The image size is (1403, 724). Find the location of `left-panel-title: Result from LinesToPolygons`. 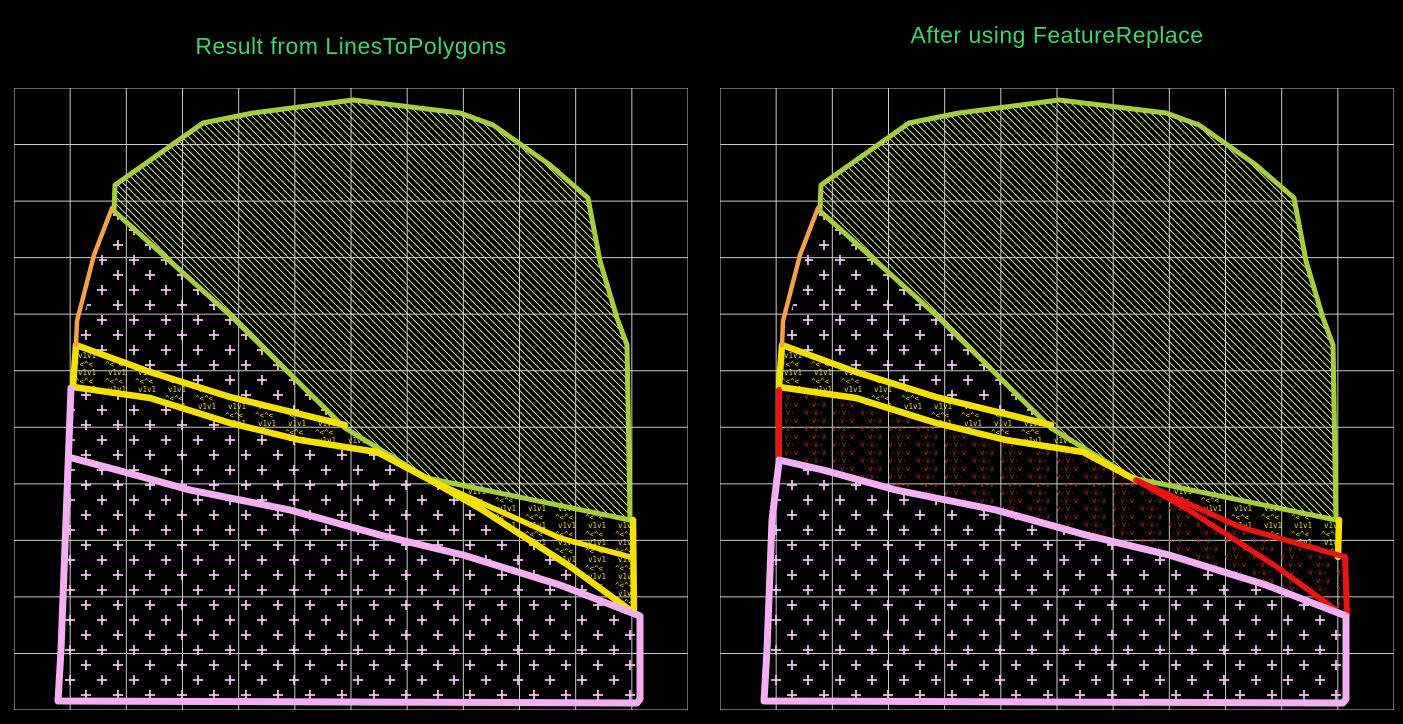

left-panel-title: Result from LinesToPolygons is located at coordinates (351, 46).